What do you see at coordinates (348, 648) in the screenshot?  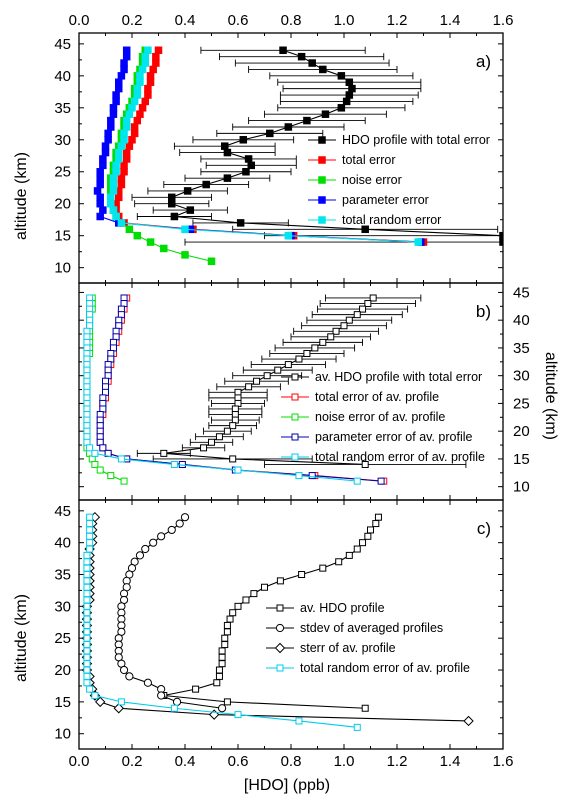 I see `legend-label: sterr of av. profile` at bounding box center [348, 648].